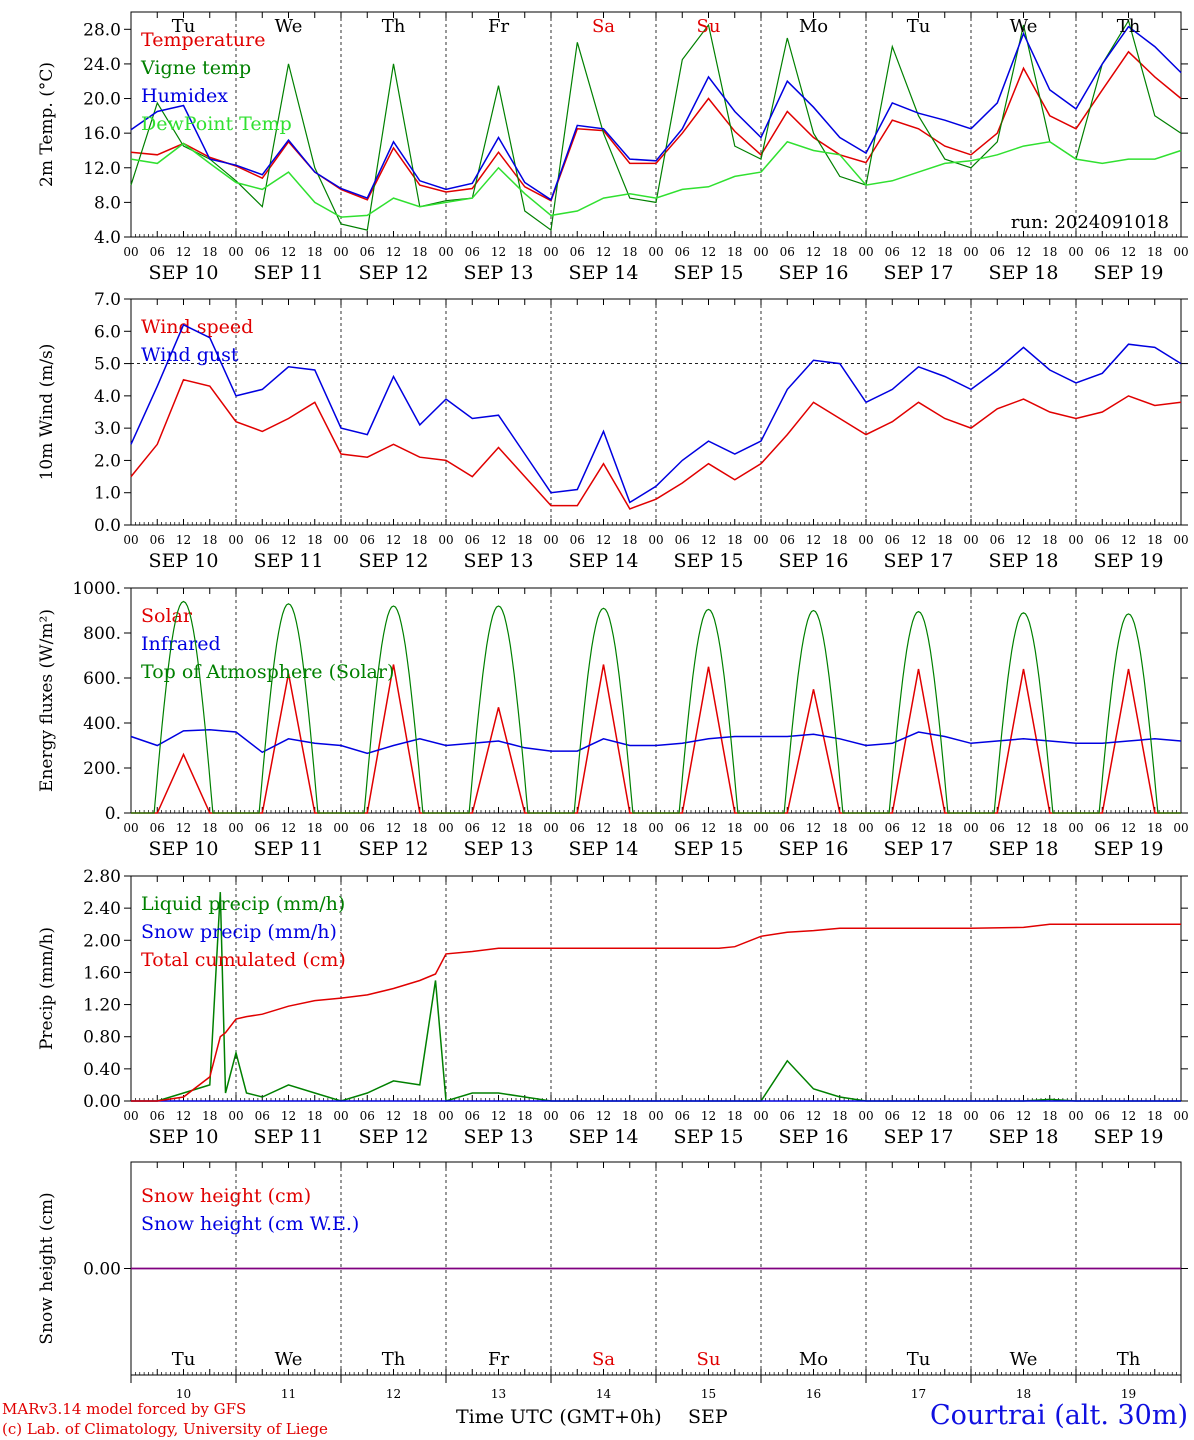 This screenshot has width=1194, height=1440. What do you see at coordinates (102, 724) in the screenshot?
I see `y-tick-label: 400.` at bounding box center [102, 724].